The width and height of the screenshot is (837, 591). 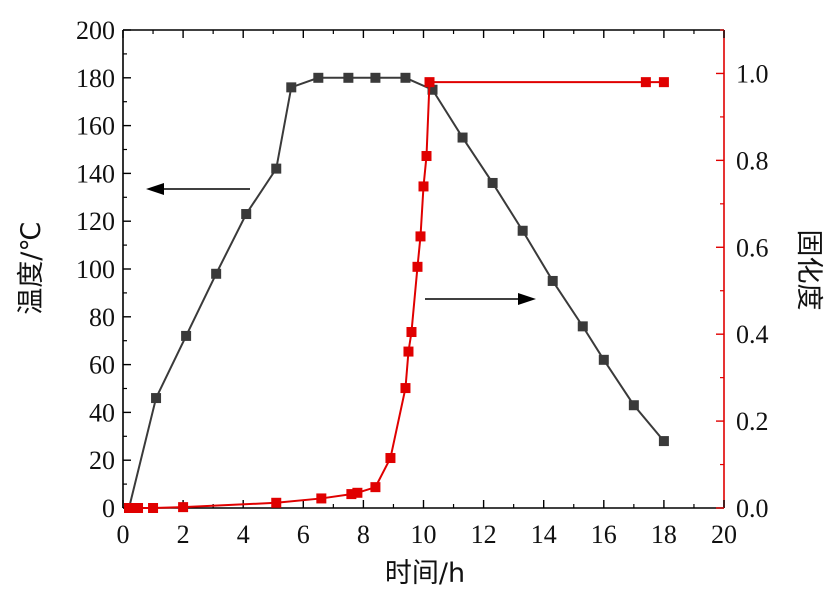 I want to click on x-tick-label: 10, so click(x=424, y=534).